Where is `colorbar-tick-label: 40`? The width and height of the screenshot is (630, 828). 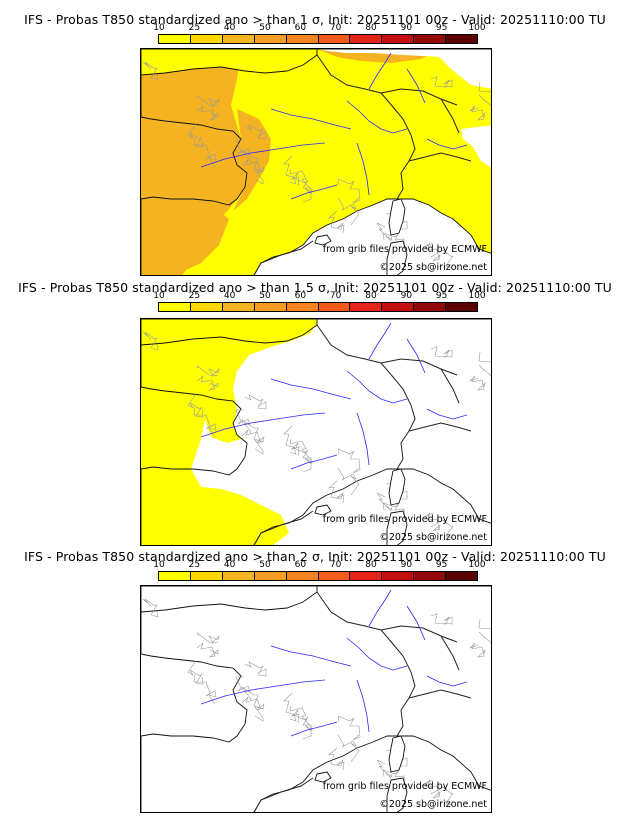 colorbar-tick-label: 40 is located at coordinates (229, 296).